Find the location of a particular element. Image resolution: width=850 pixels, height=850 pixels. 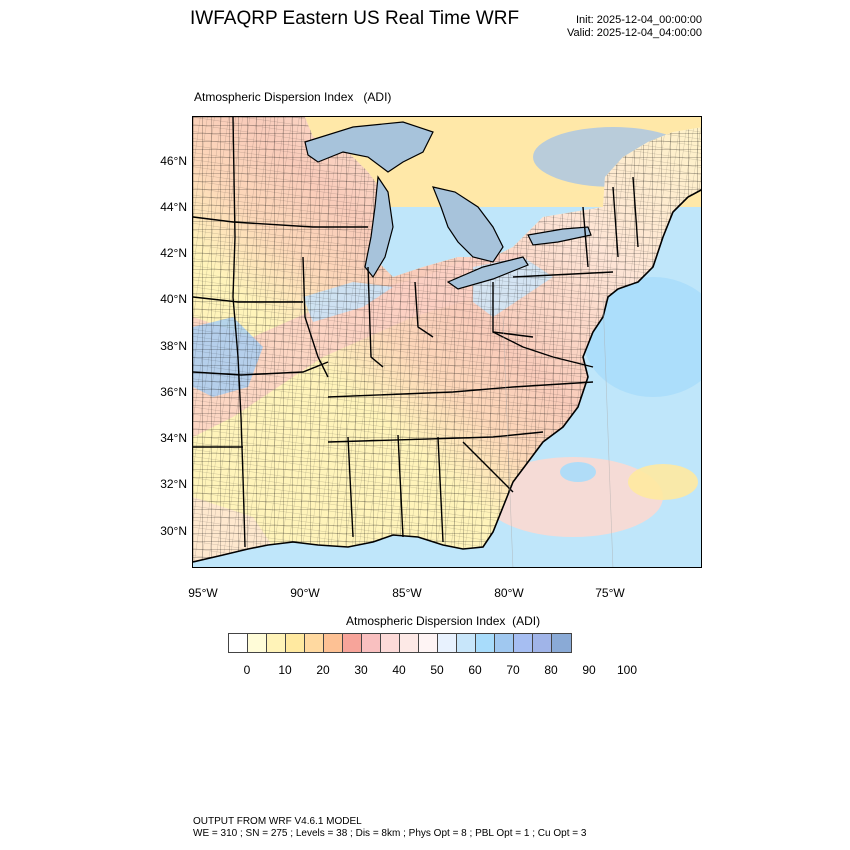

legend-tick-label: 0 is located at coordinates (247, 670).